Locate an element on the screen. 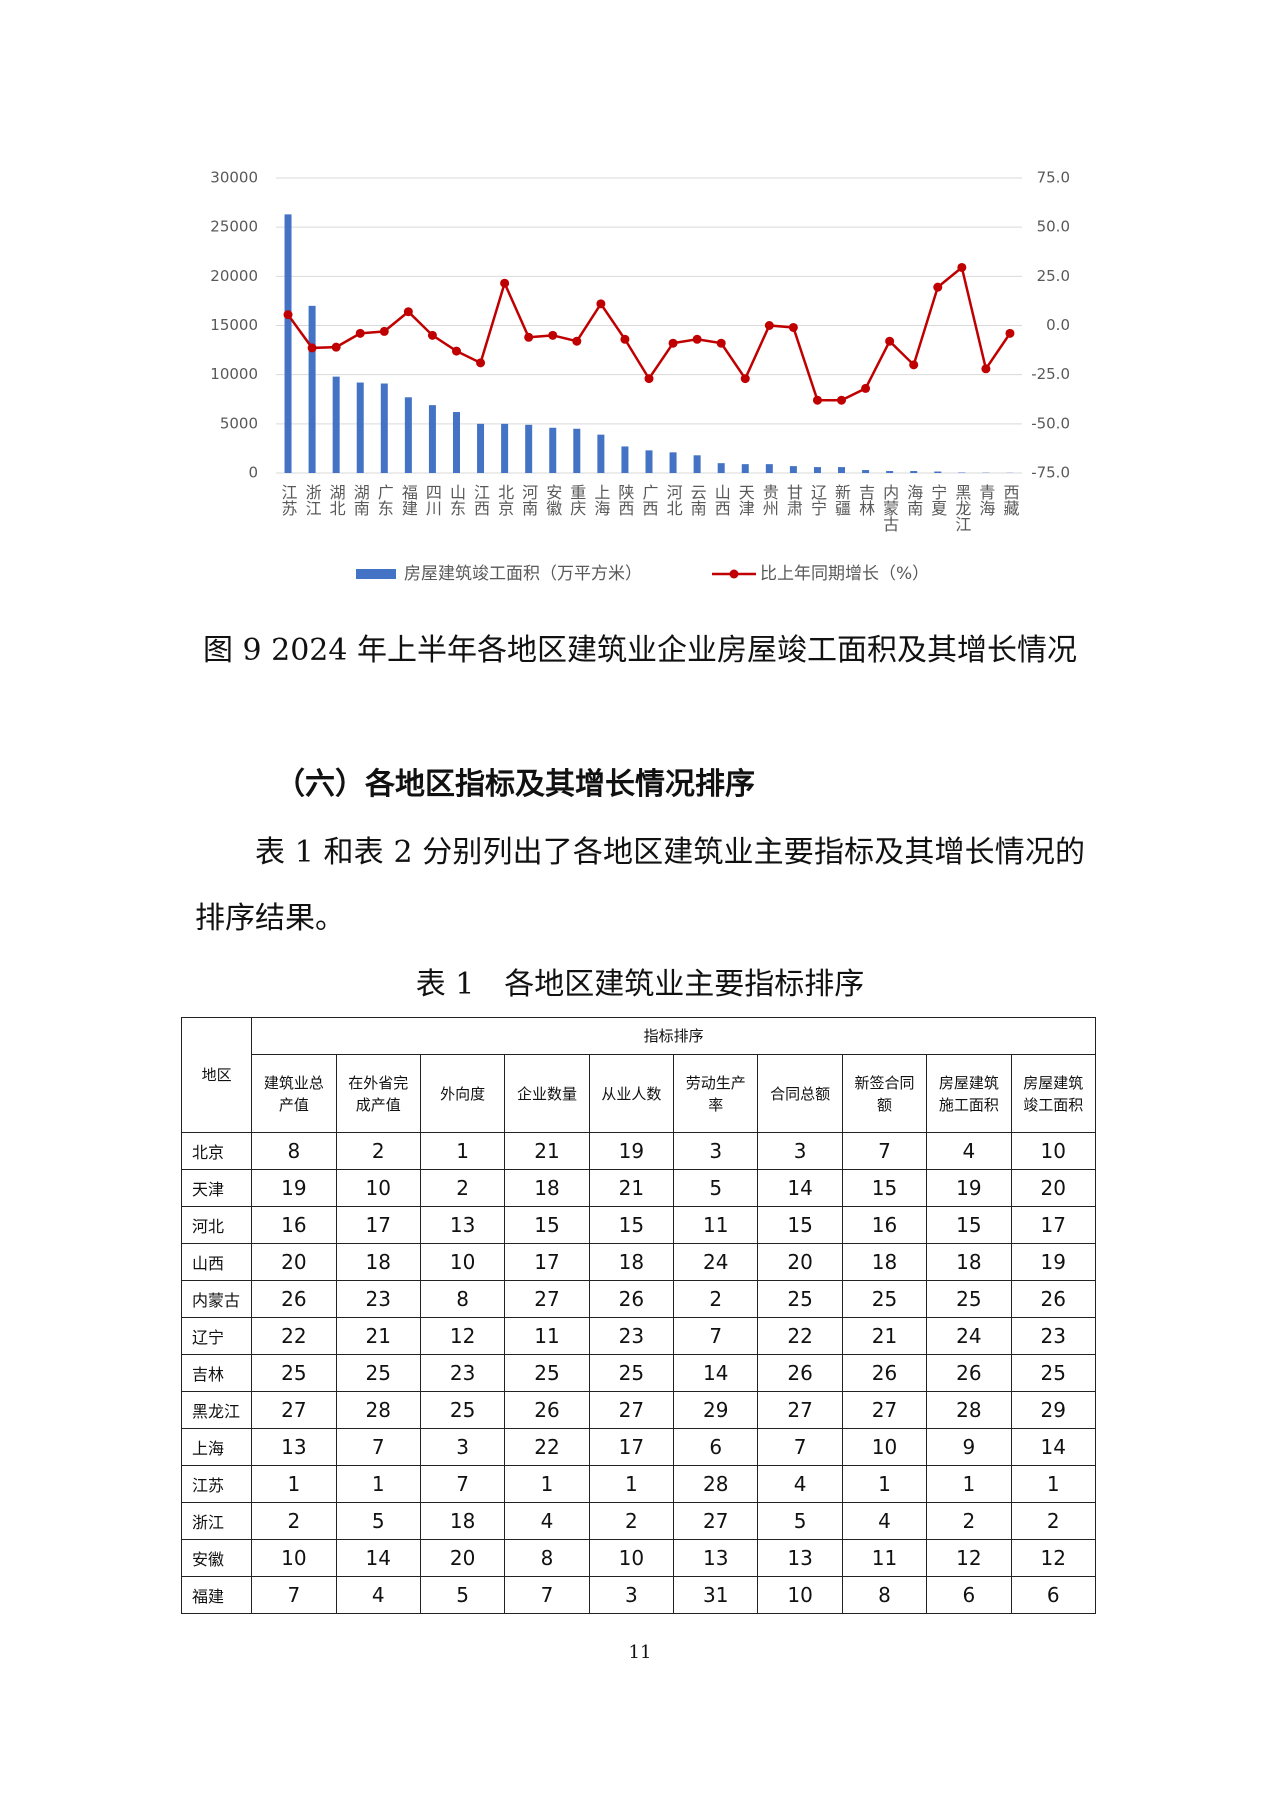 The image size is (1280, 1800). data-cell: 11 is located at coordinates (884, 1558).